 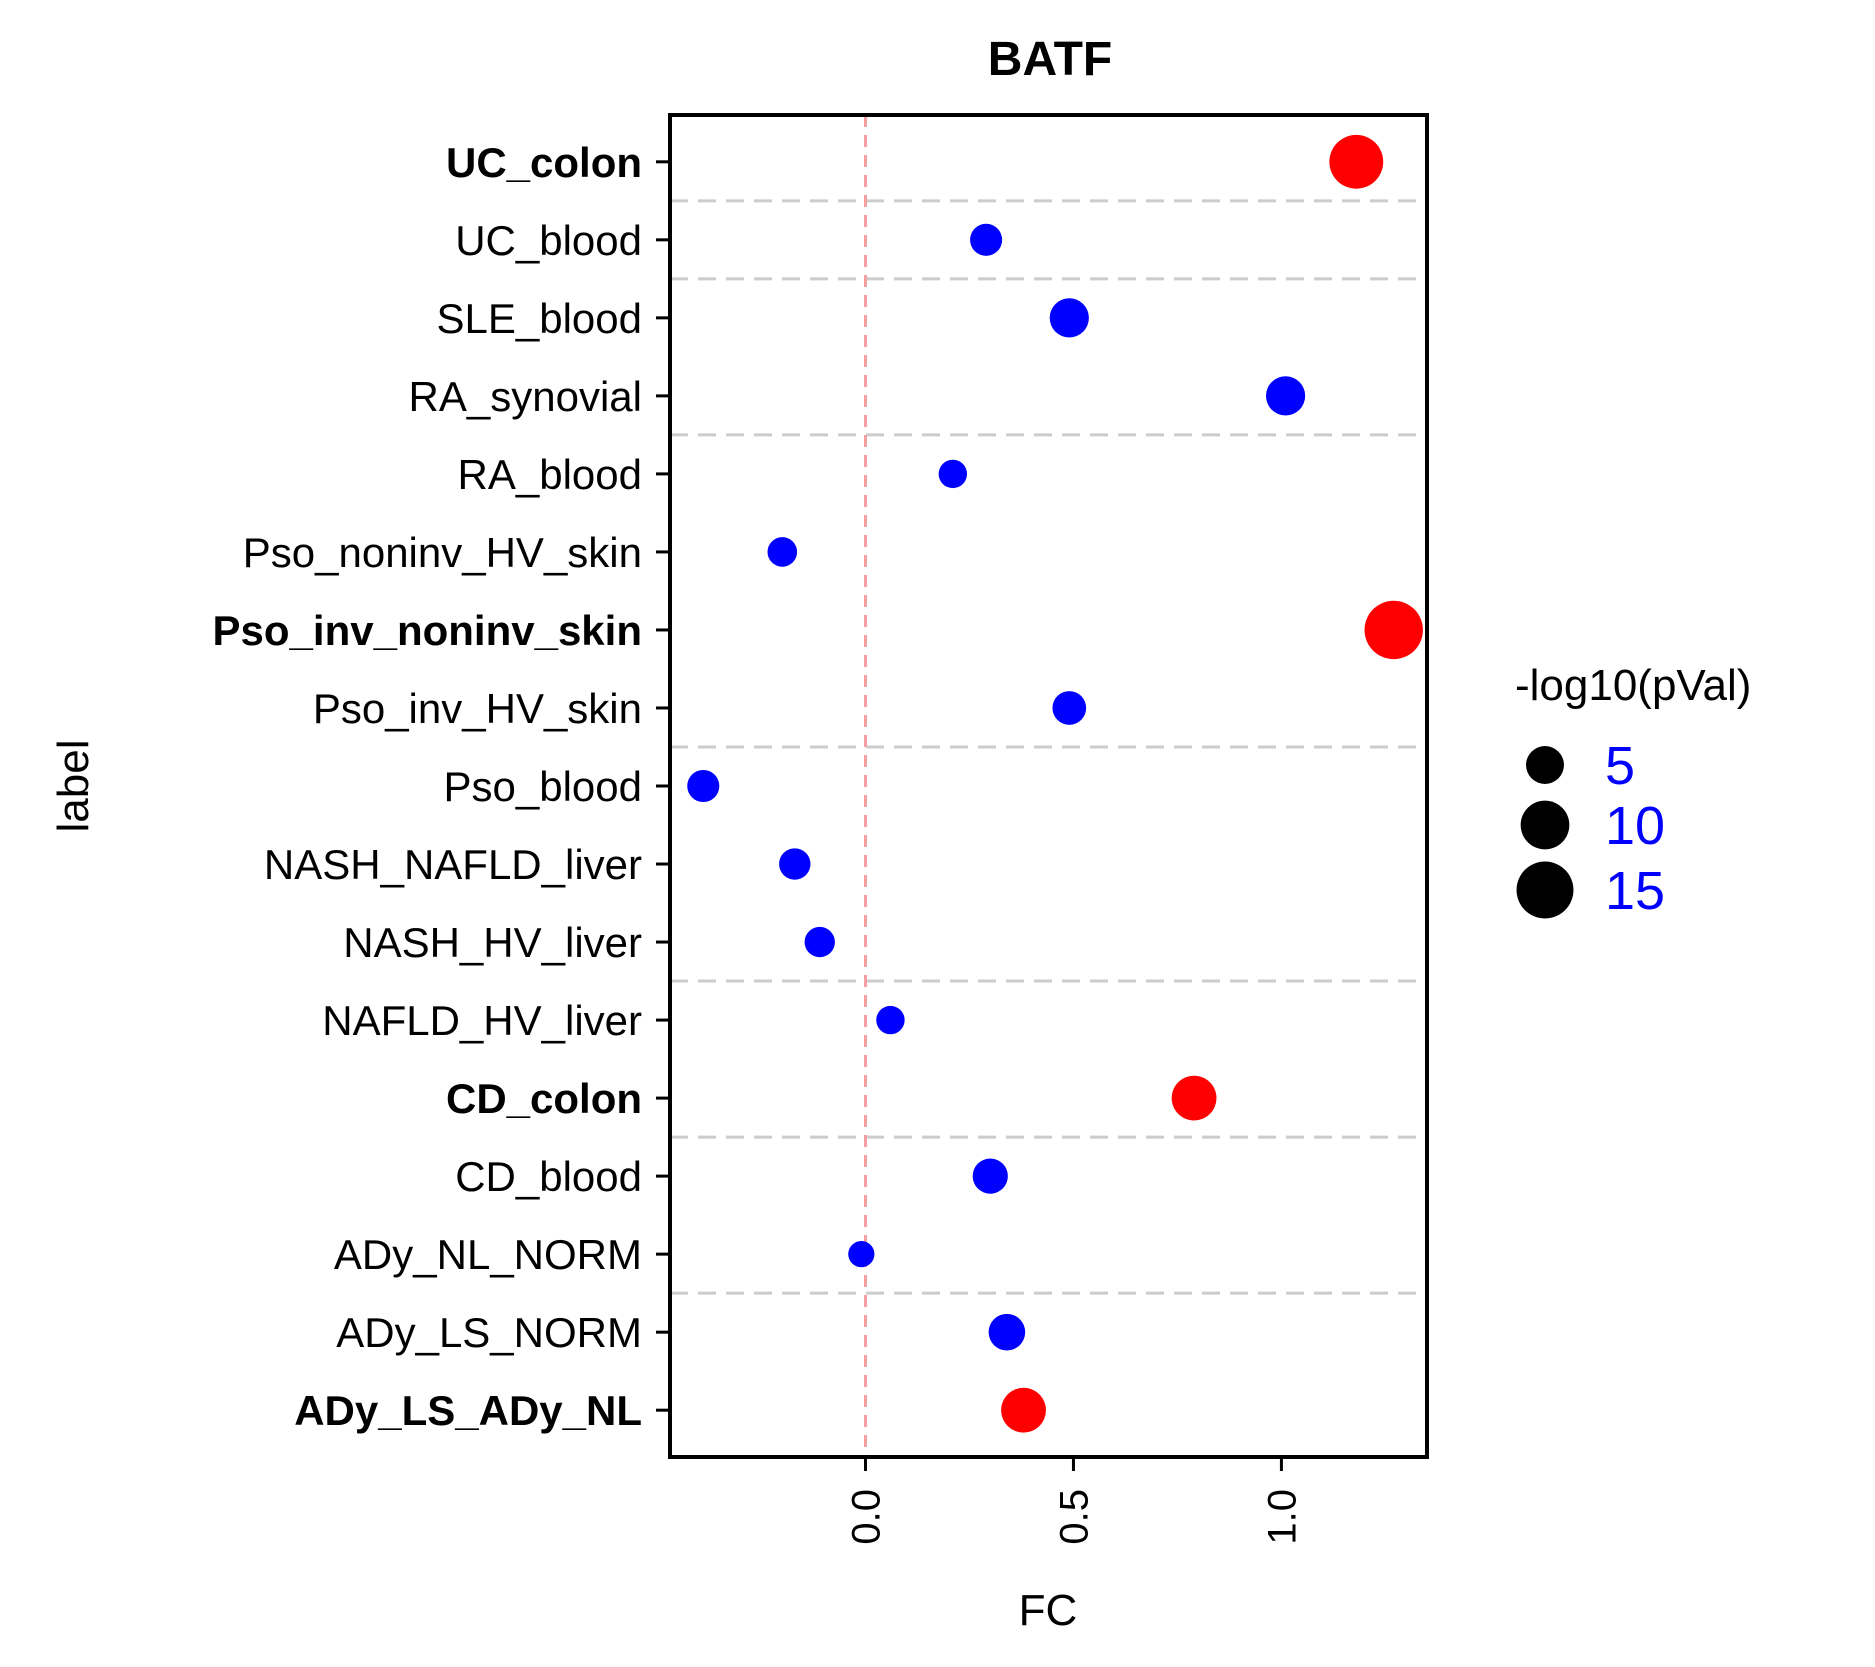 I want to click on x-tick-label: 1.0, so click(x=1282, y=1517).